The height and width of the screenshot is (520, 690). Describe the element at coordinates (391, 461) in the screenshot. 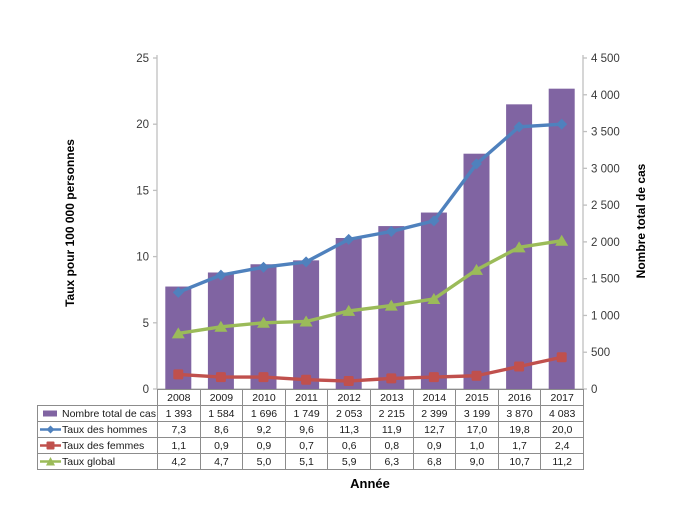

I see `value-cell: 6,3` at that location.